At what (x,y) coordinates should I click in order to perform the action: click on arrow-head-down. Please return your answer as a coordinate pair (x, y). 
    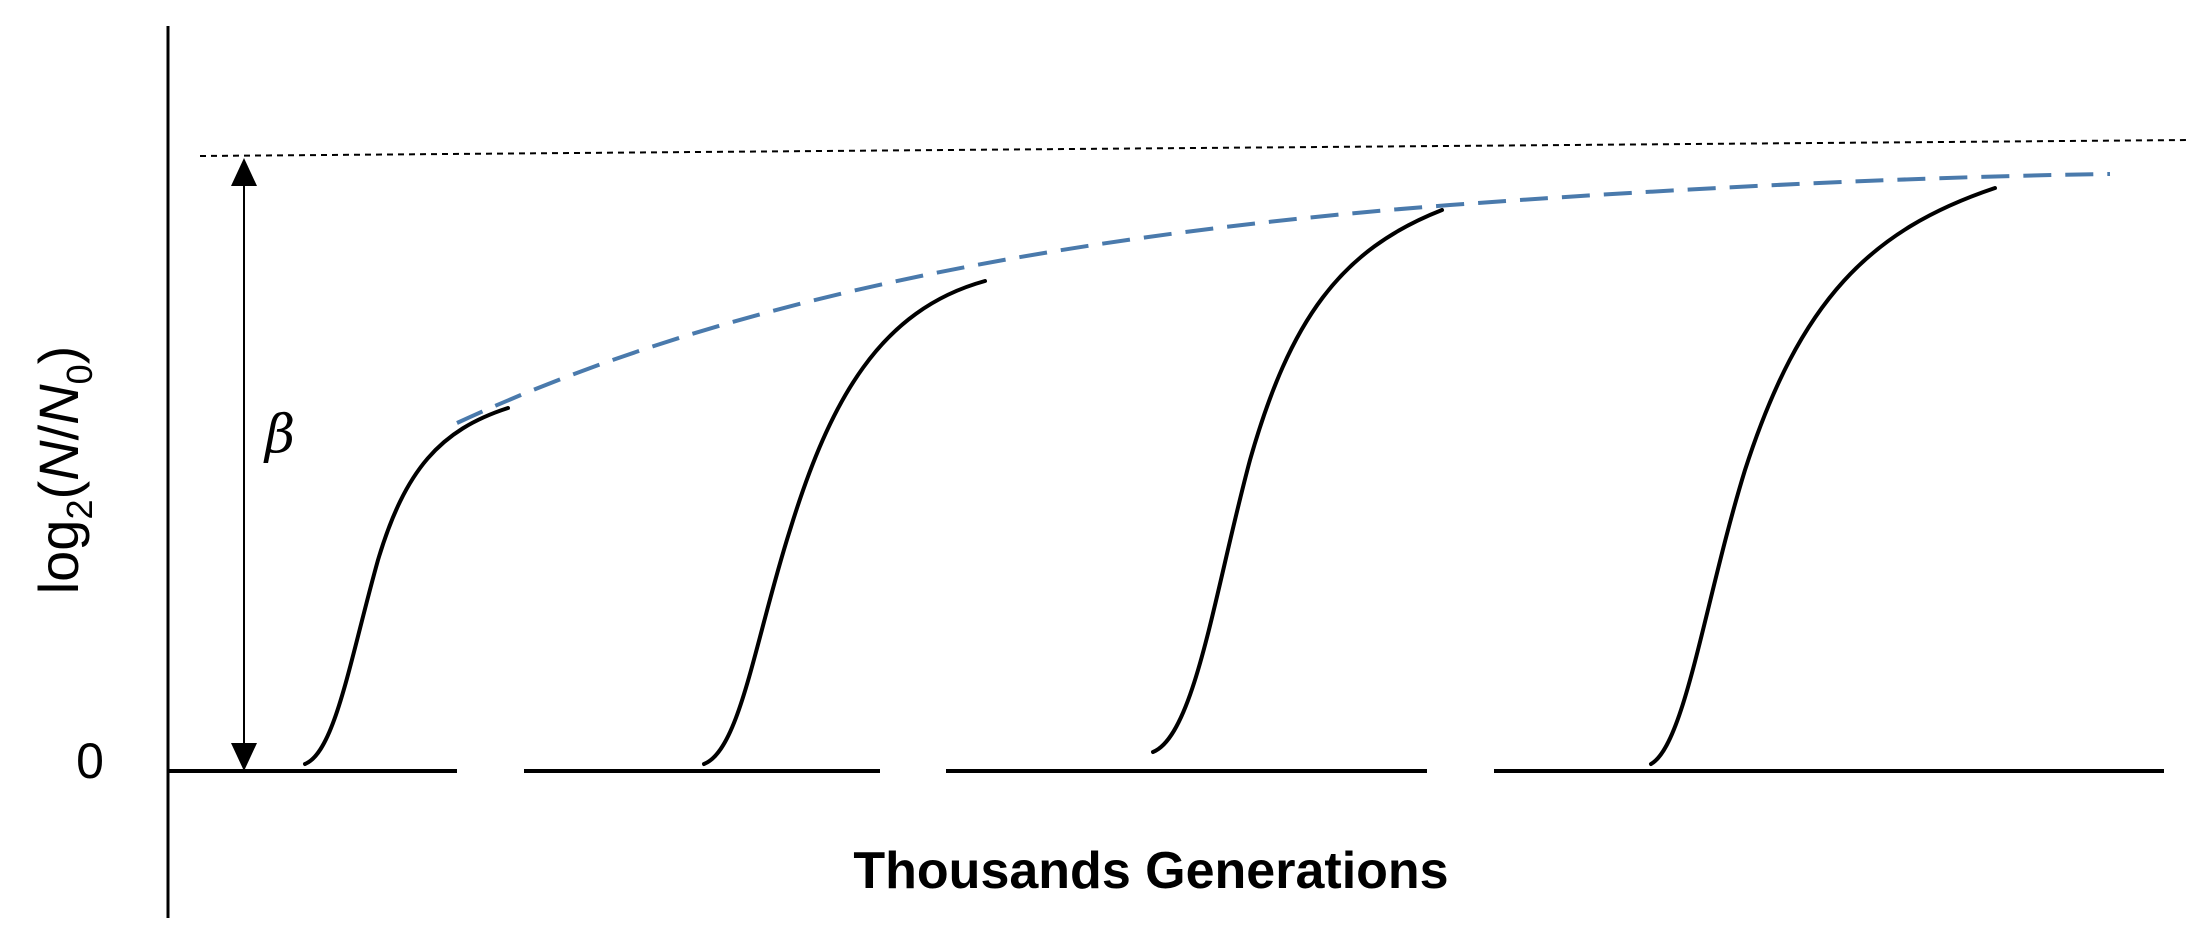
    Looking at the image, I should click on (244, 757).